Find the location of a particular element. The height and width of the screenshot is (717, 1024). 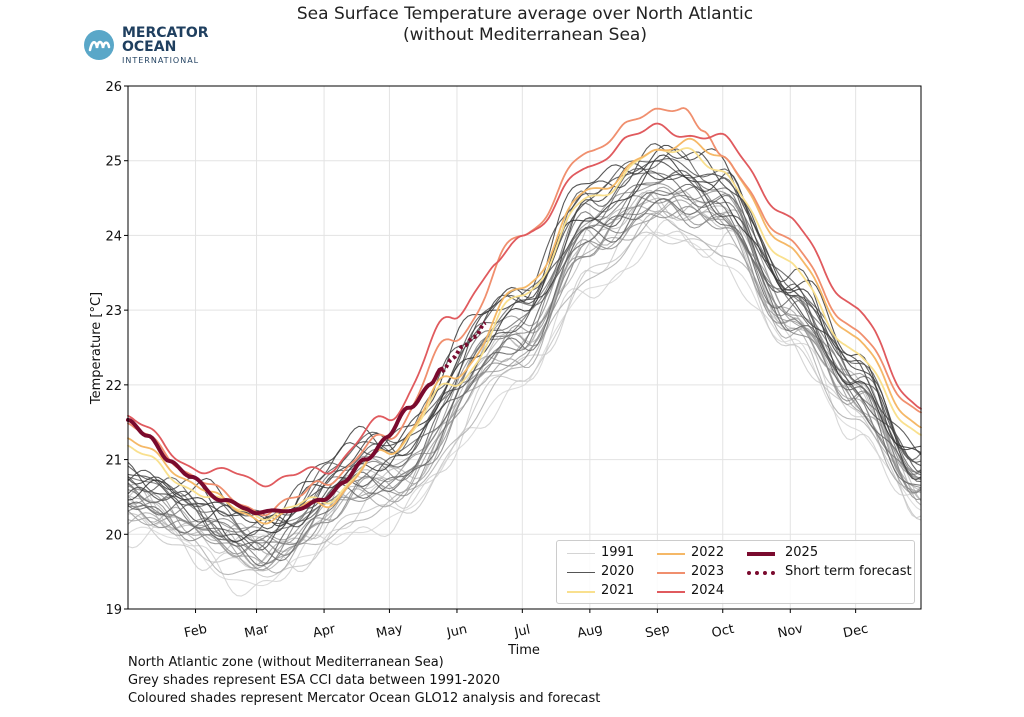

series-line-2025 is located at coordinates (285, 441).